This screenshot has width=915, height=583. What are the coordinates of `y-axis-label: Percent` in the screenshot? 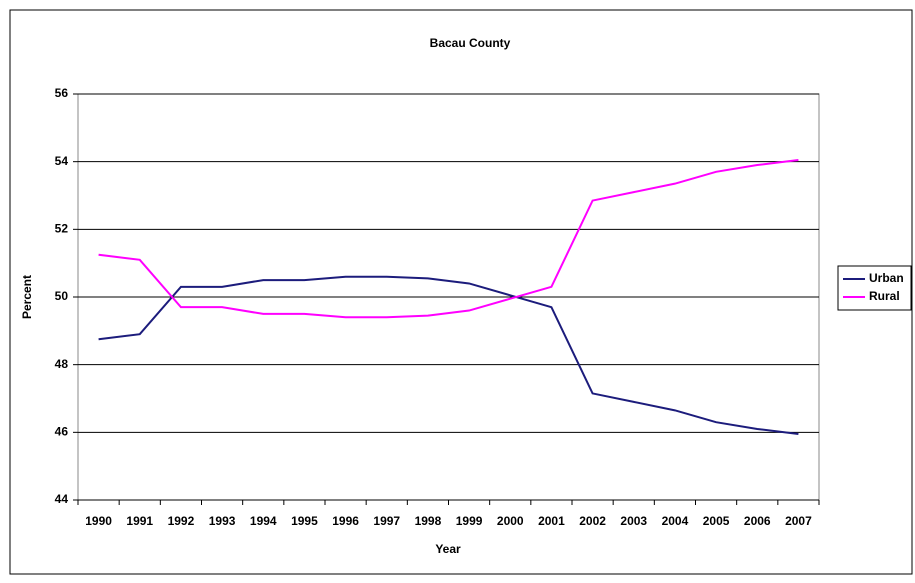 It's located at (27, 297).